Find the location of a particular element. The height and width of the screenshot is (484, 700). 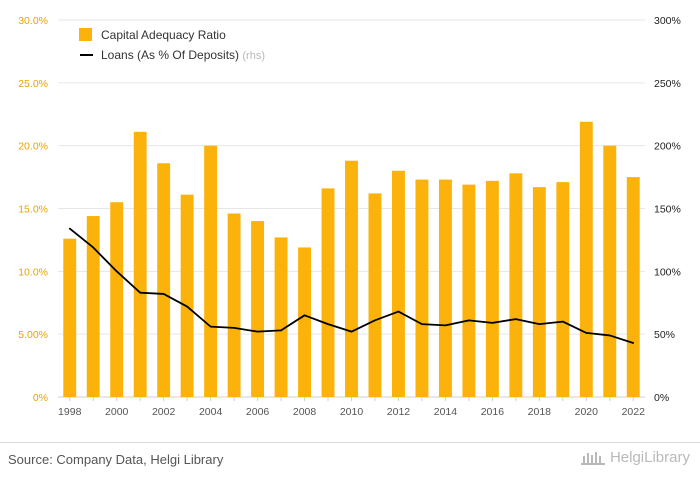

brand-name: HelgiLibrary is located at coordinates (649, 457).